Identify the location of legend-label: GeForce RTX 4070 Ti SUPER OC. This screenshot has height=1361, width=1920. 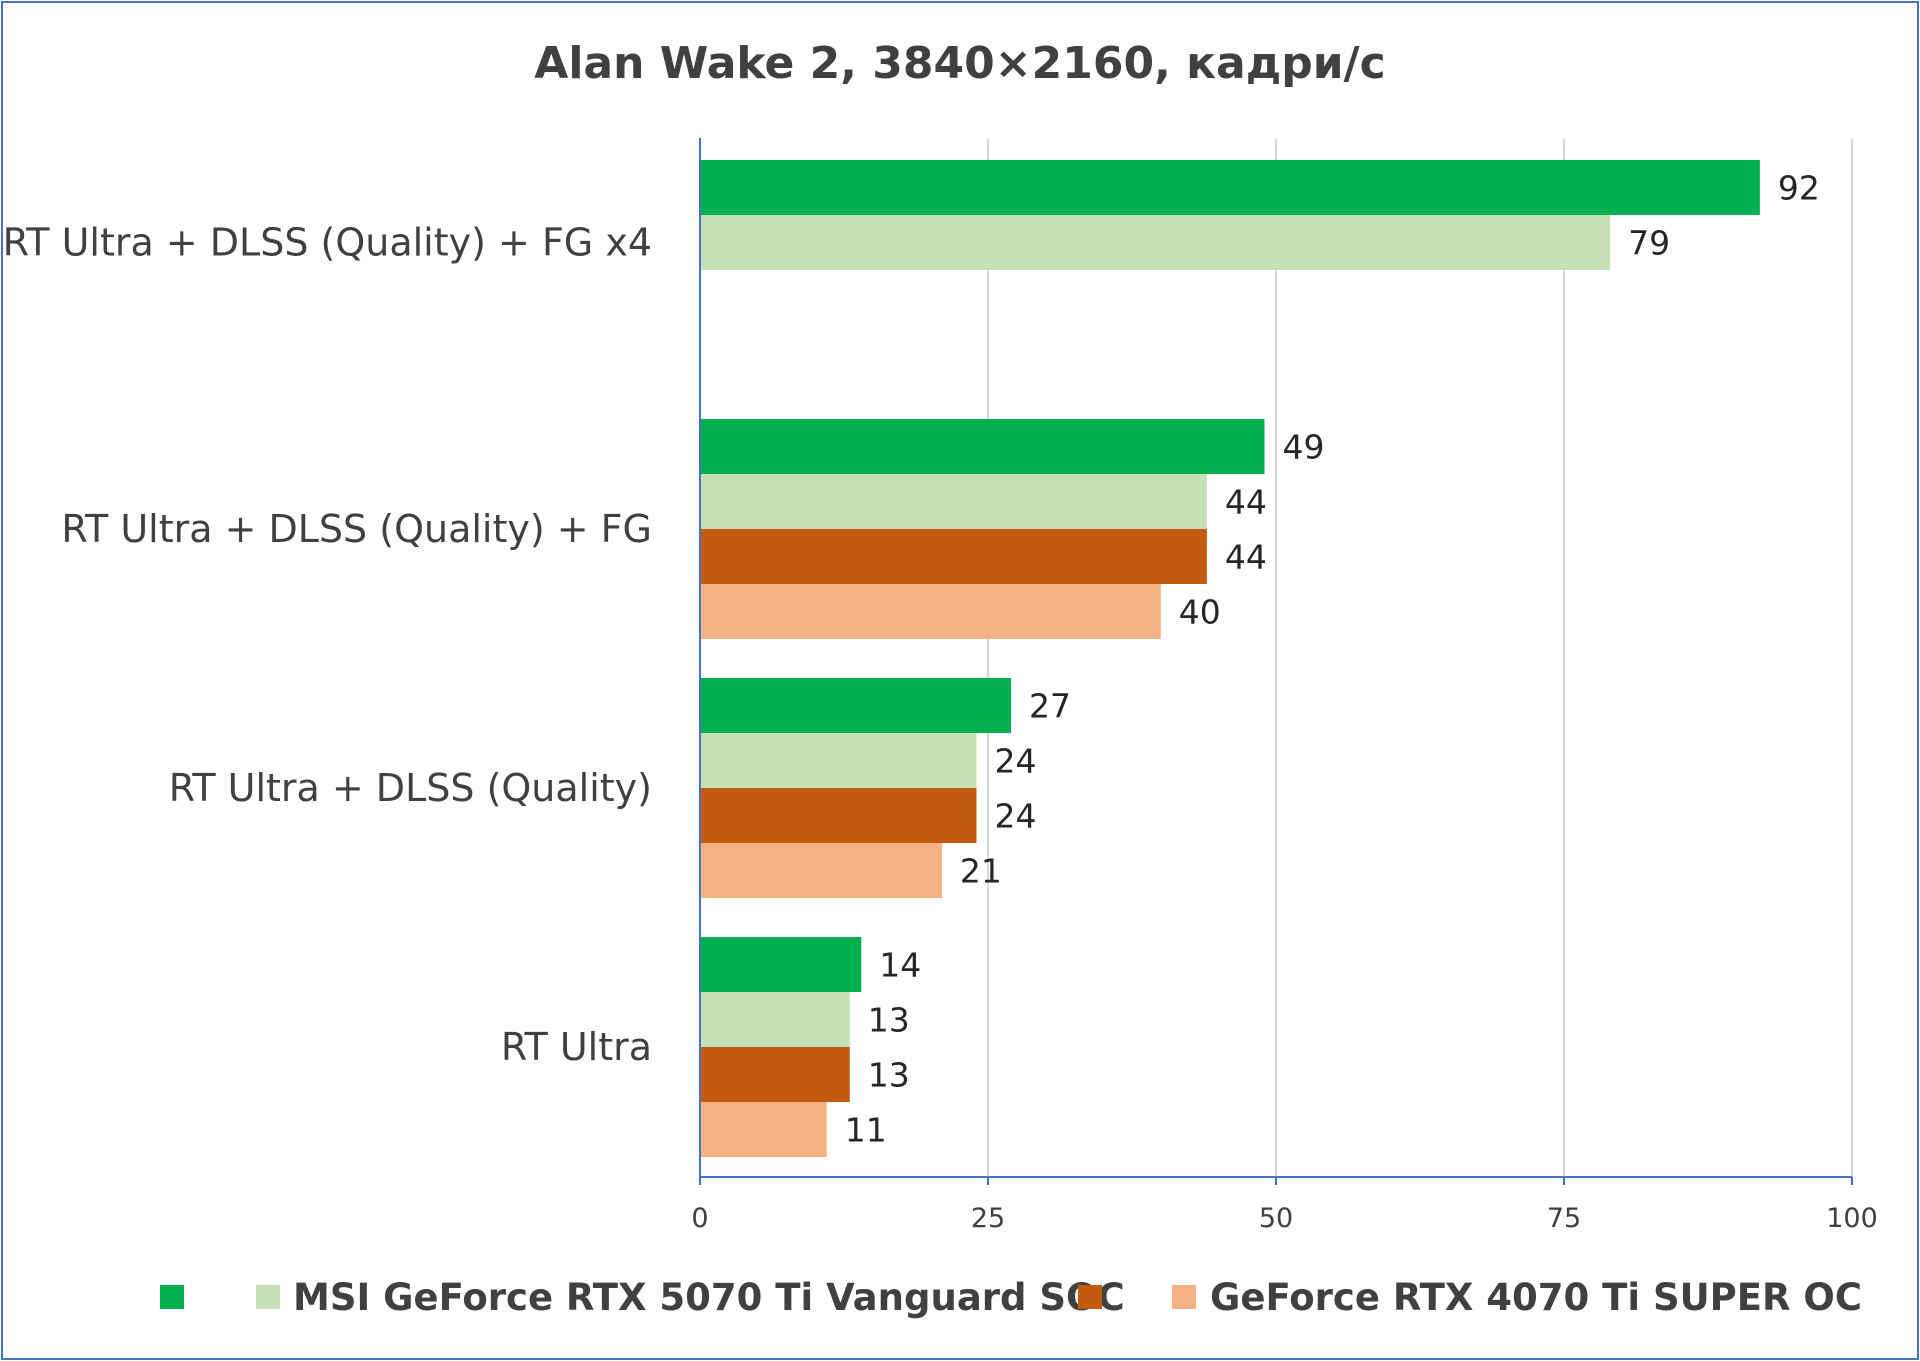
(1536, 1297).